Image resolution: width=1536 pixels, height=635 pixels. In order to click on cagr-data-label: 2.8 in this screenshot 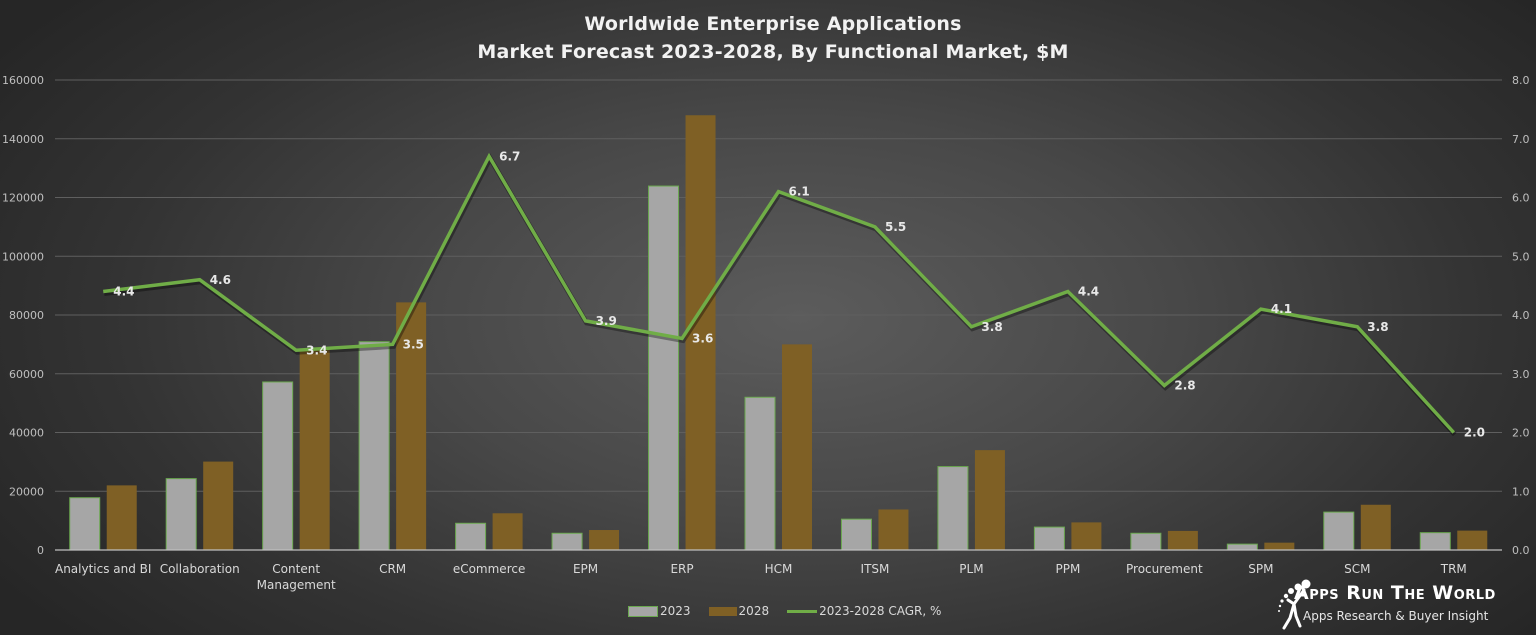, I will do `click(1184, 386)`.